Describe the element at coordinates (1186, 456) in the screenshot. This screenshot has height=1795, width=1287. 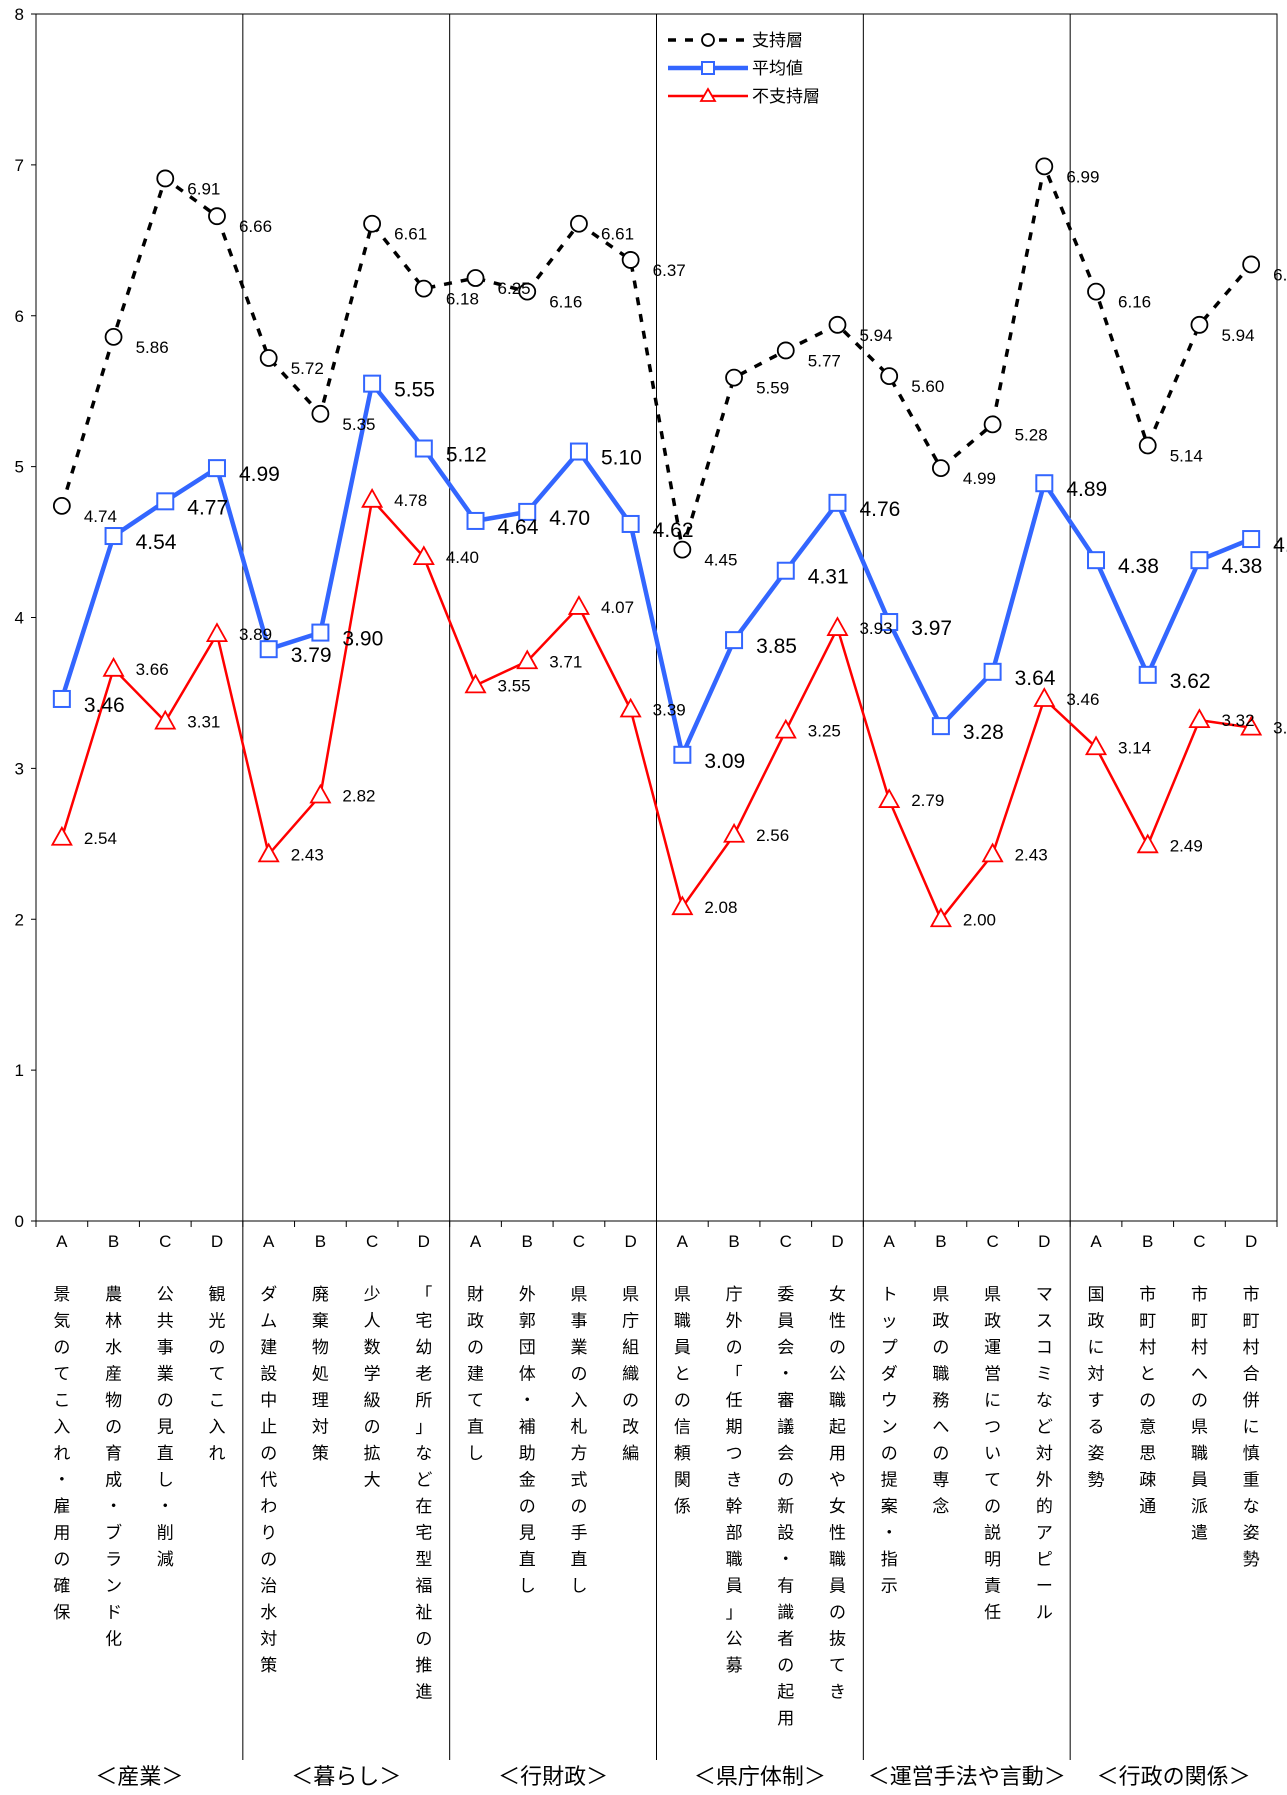
I see `data-label-support: 5.14` at that location.